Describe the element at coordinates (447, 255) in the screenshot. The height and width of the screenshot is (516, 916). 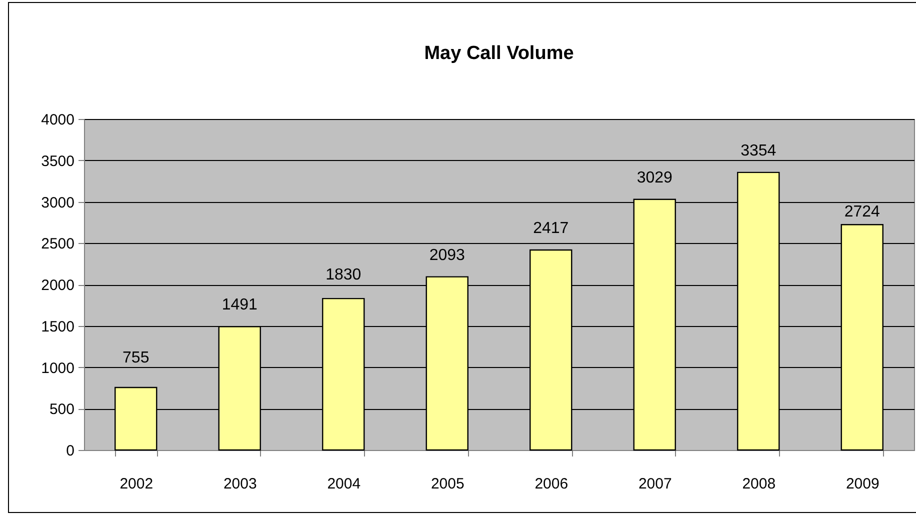
I see `data-label: 2093` at that location.